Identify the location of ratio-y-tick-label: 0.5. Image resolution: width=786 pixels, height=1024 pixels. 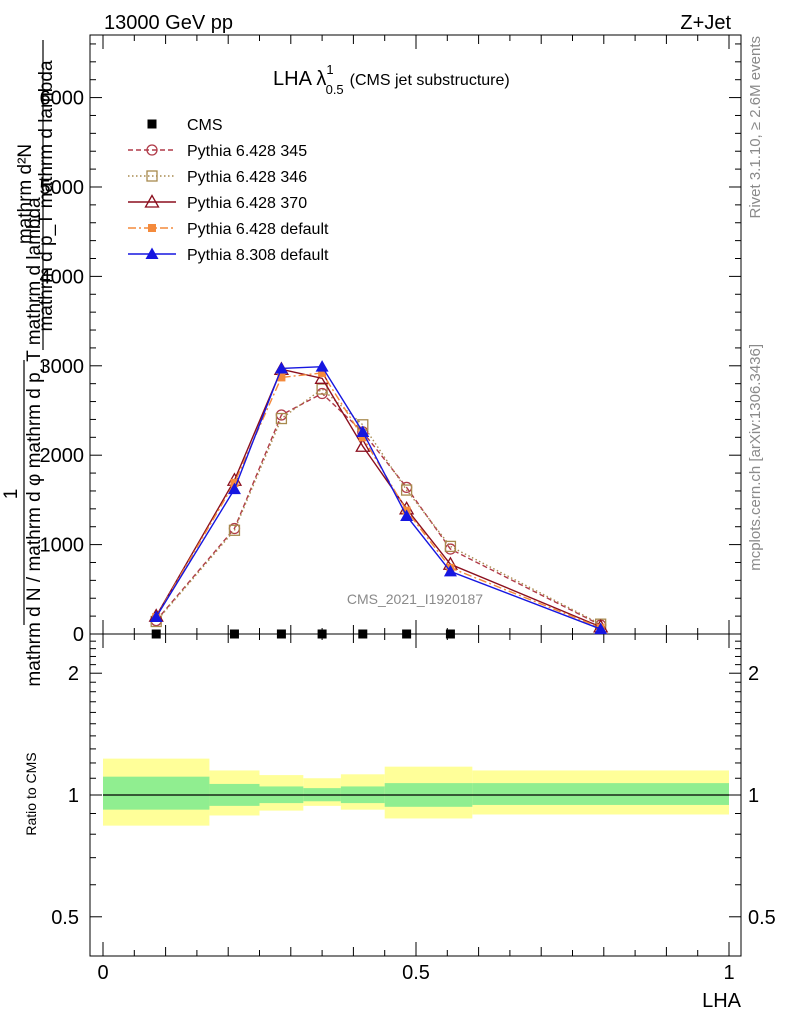
(65, 918).